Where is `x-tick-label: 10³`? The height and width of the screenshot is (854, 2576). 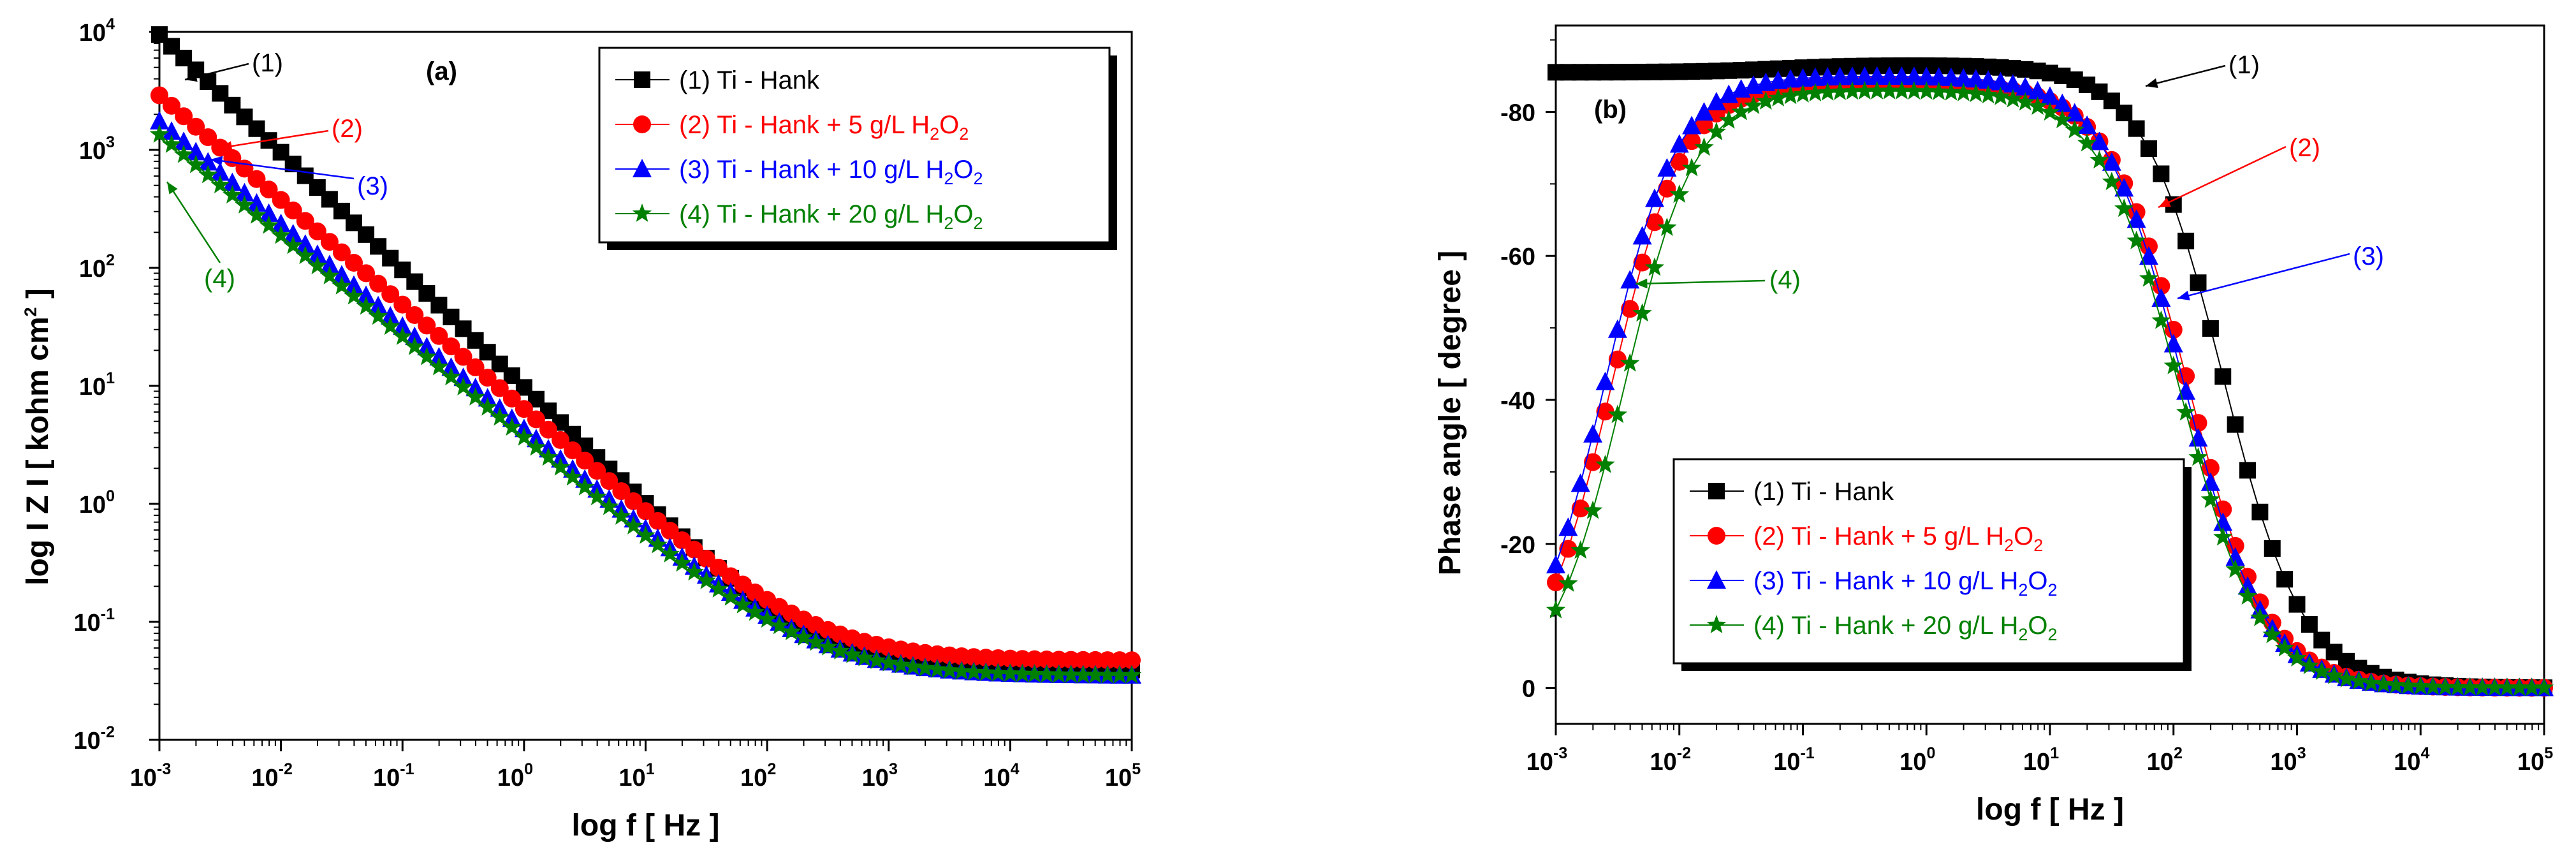
x-tick-label: 10³ is located at coordinates (880, 775).